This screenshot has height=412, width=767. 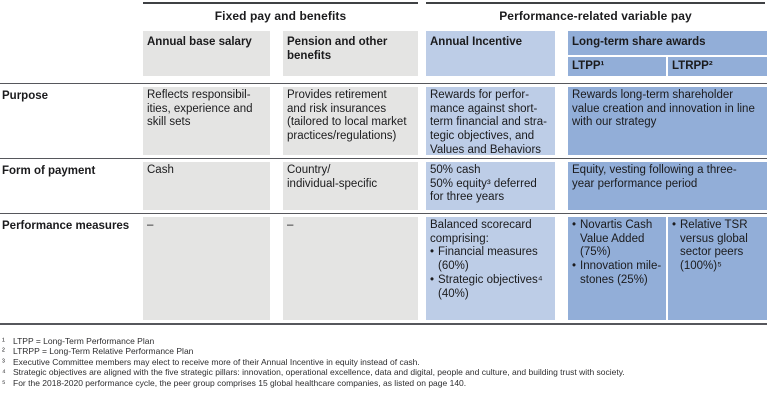 What do you see at coordinates (280, 16) in the screenshot?
I see `group-header-fixed-pay: Fixed pay and benefits` at bounding box center [280, 16].